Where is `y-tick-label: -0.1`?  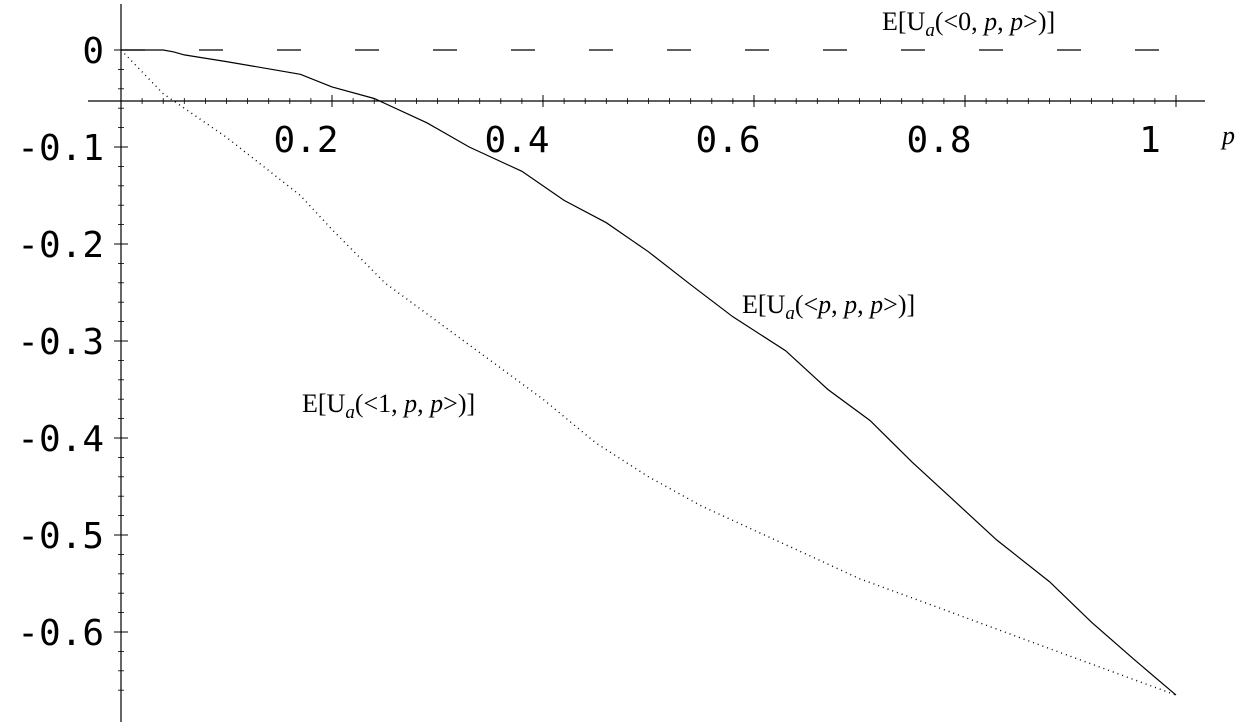 y-tick-label: -0.1 is located at coordinates (60, 148).